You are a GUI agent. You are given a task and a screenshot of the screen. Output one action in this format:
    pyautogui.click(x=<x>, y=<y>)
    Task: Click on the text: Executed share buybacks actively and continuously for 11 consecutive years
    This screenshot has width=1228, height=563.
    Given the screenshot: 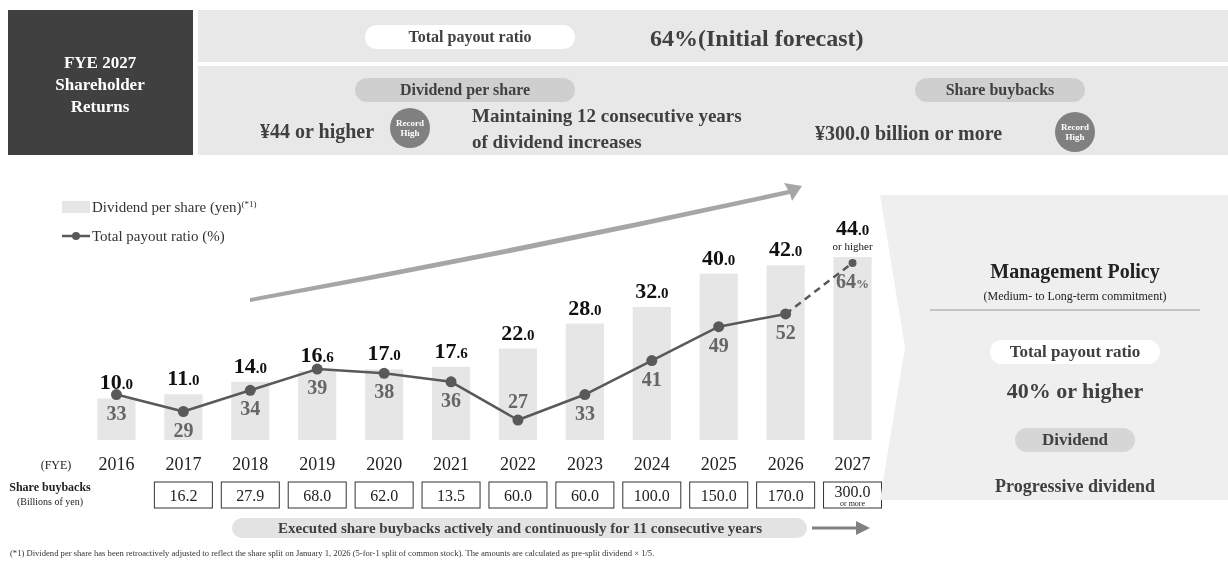 What is the action you would take?
    pyautogui.click(x=520, y=528)
    